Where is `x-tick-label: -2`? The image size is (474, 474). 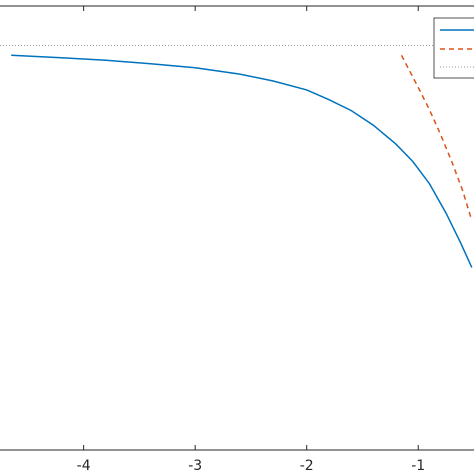
x-tick-label: -2 is located at coordinates (307, 466).